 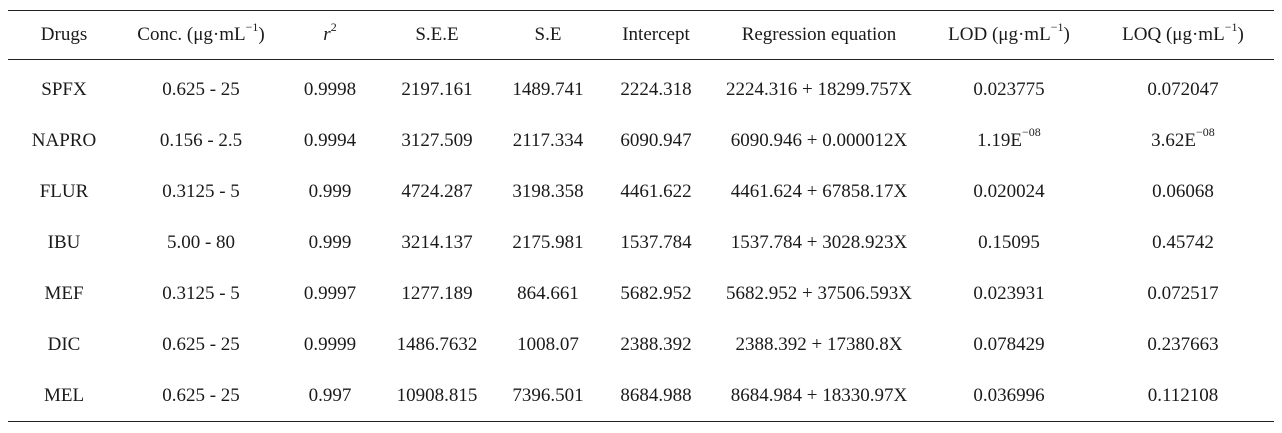 I want to click on cell-intercept: 2388.392, so click(x=656, y=344).